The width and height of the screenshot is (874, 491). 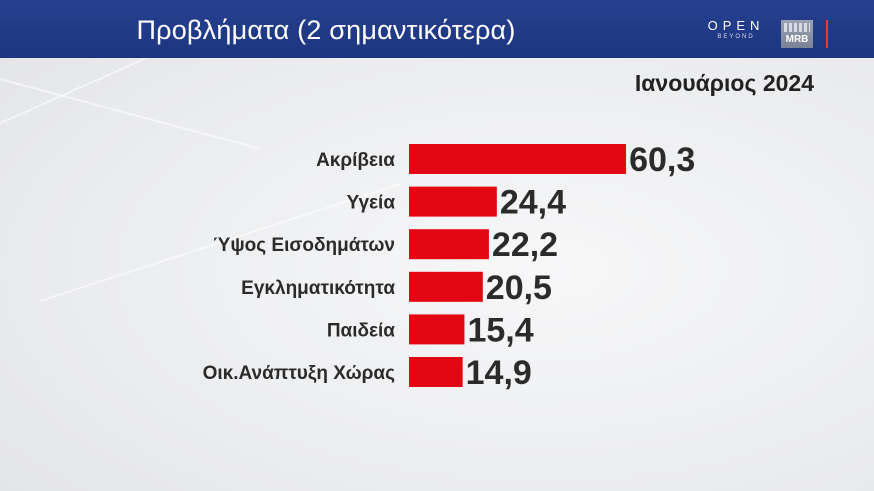 I want to click on category-label: Παιδεία, so click(x=361, y=330).